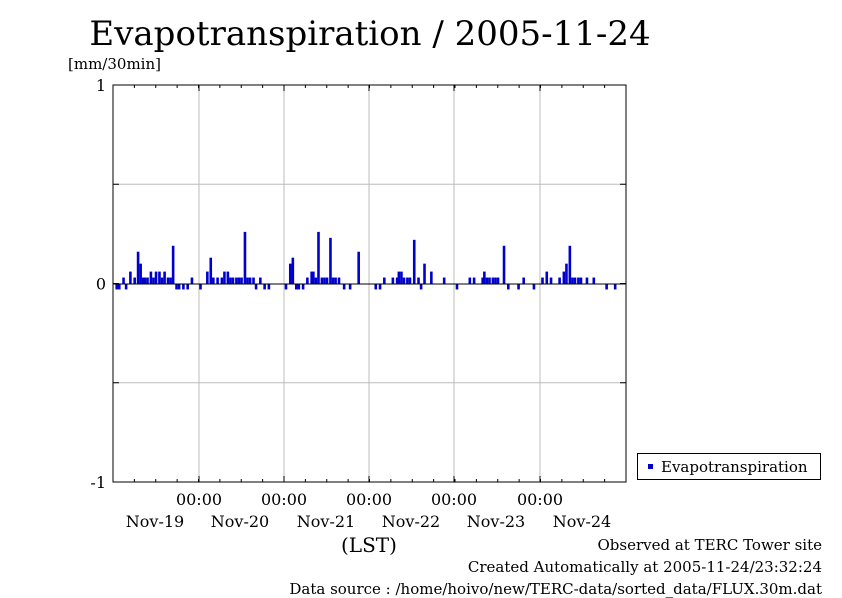 Image resolution: width=842 pixels, height=598 pixels. What do you see at coordinates (98, 284) in the screenshot?
I see `y-tick-labels: 1 0 -1` at bounding box center [98, 284].